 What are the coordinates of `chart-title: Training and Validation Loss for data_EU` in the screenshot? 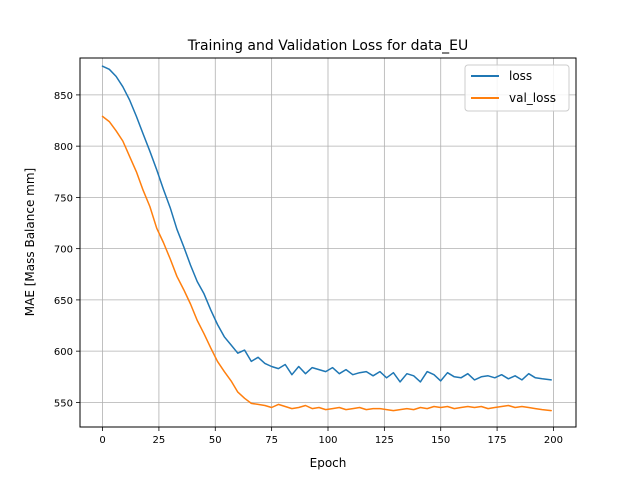 It's located at (328, 46).